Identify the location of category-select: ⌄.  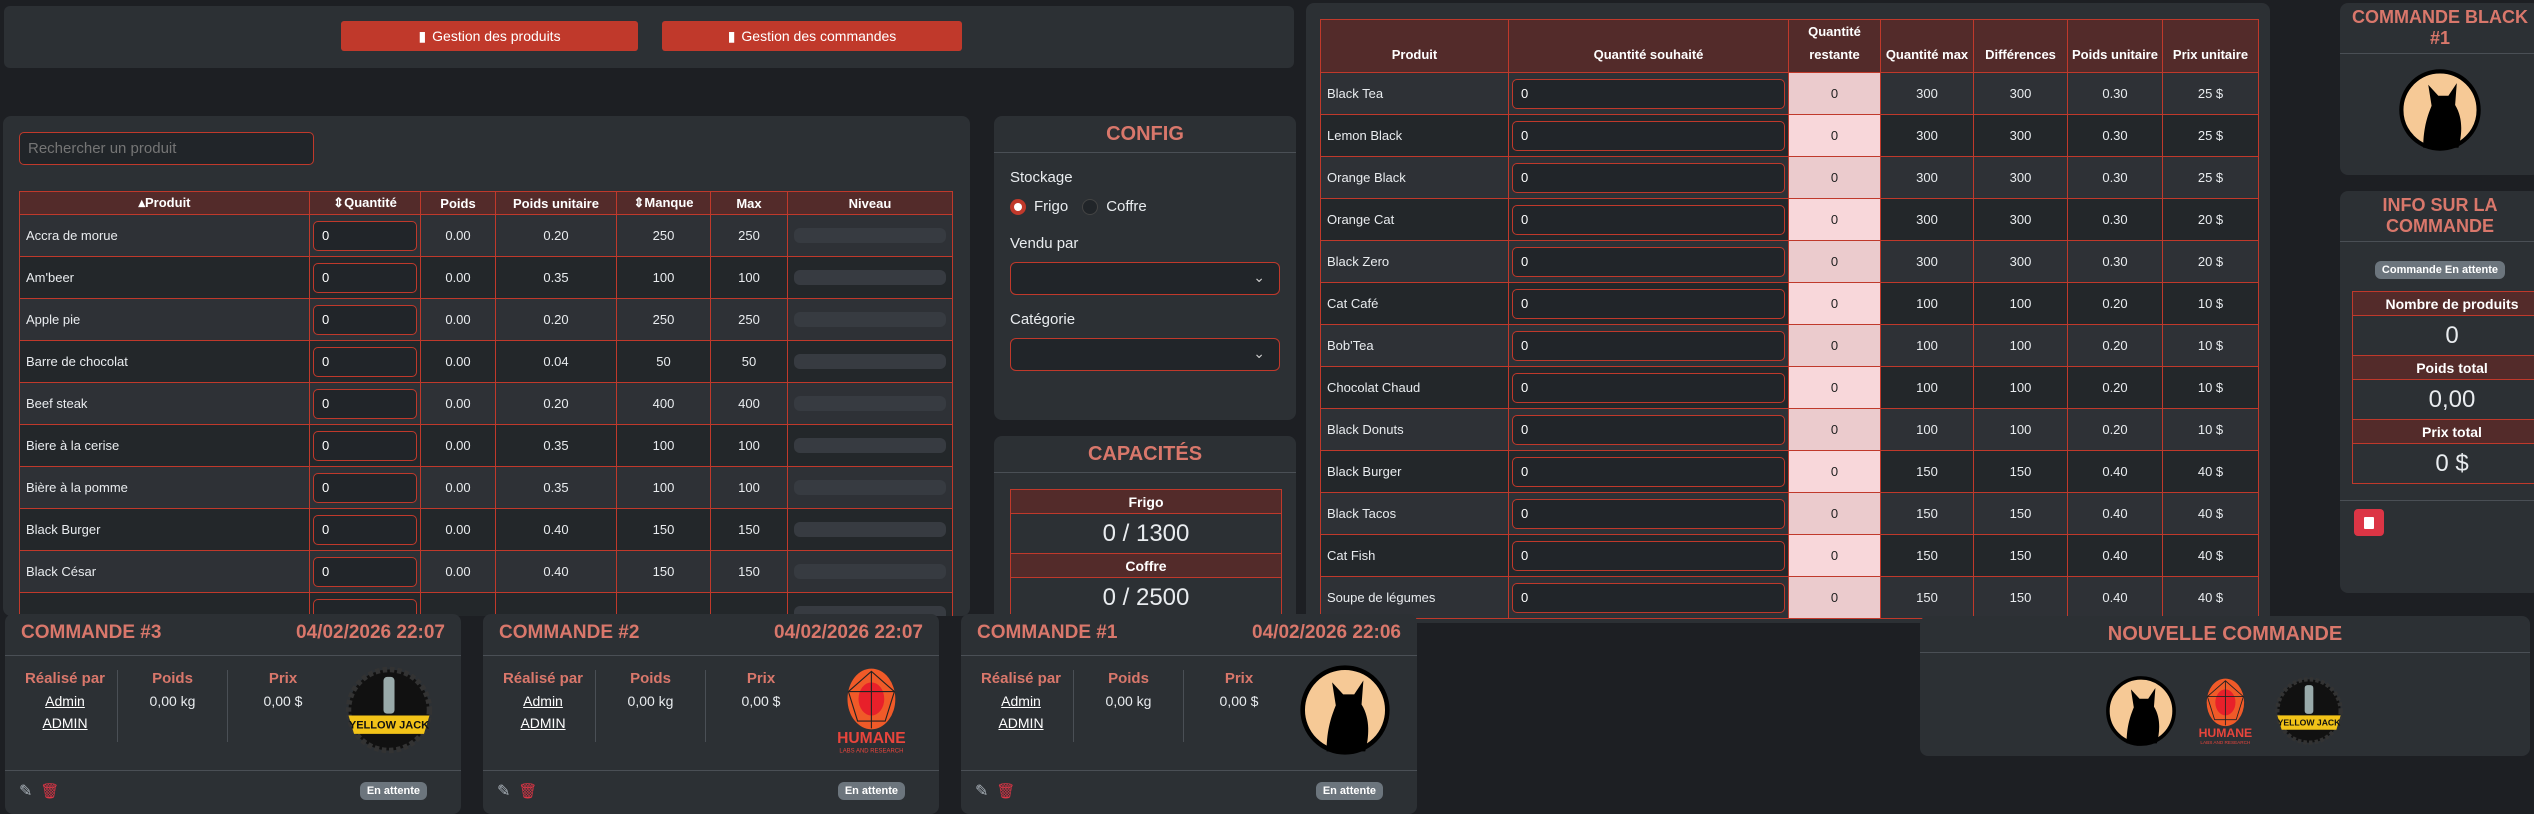
(1145, 354).